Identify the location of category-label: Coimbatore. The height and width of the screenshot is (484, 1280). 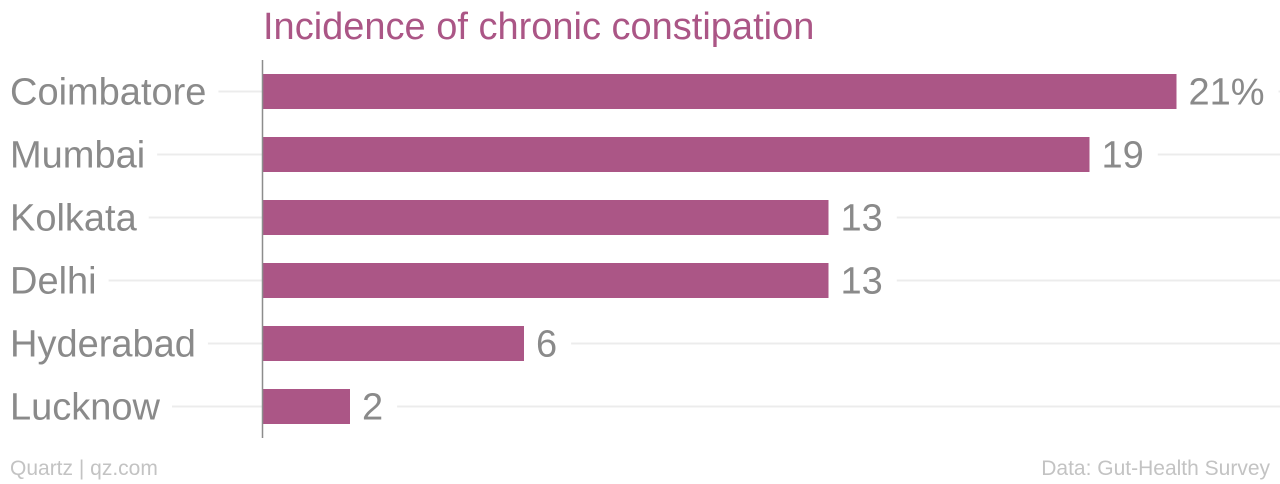
(108, 93).